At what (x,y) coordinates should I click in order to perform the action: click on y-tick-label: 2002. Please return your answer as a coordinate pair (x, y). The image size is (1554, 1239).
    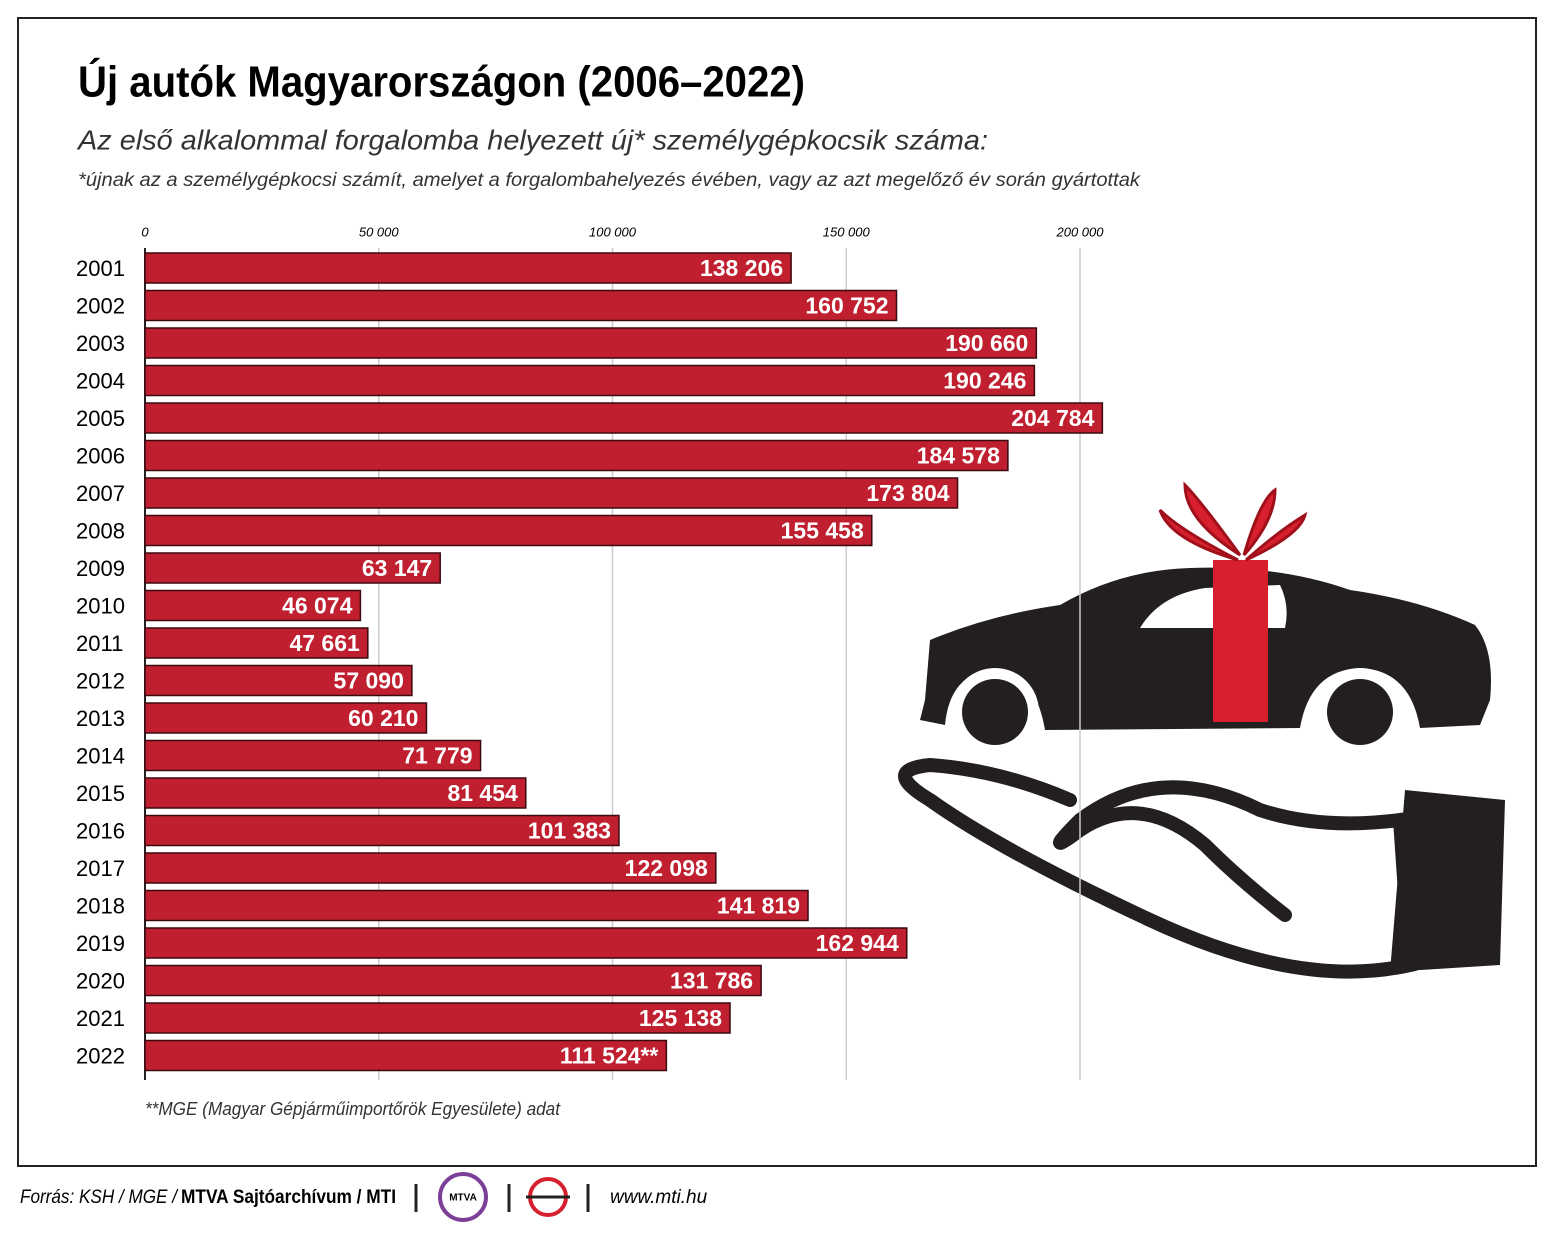
    Looking at the image, I should click on (100, 305).